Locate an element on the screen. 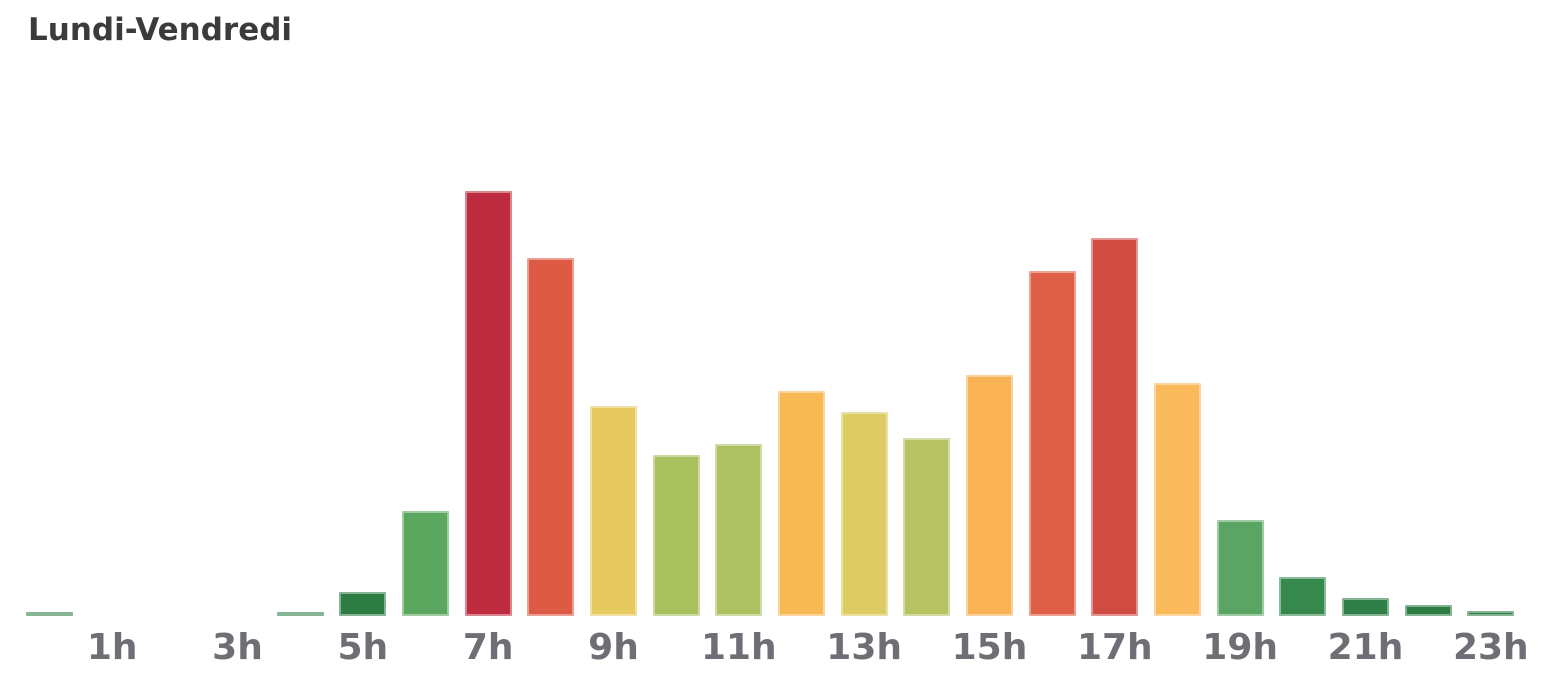  bar-10h is located at coordinates (676, 535).